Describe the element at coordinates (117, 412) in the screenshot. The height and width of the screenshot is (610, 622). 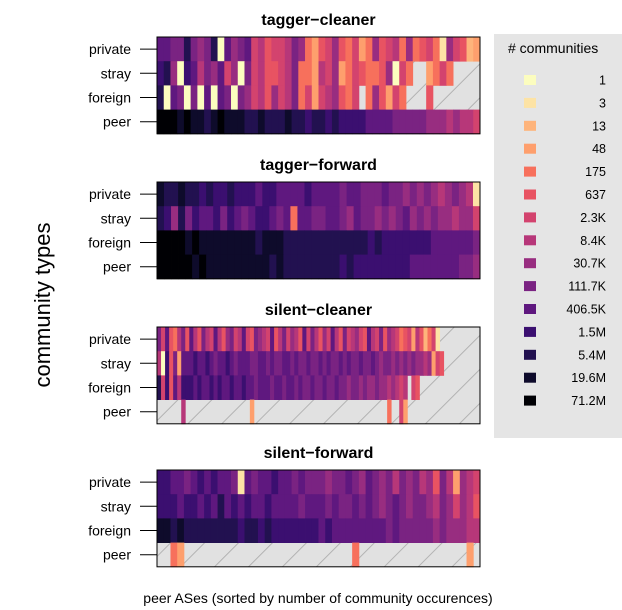
I see `row-label: peer` at that location.